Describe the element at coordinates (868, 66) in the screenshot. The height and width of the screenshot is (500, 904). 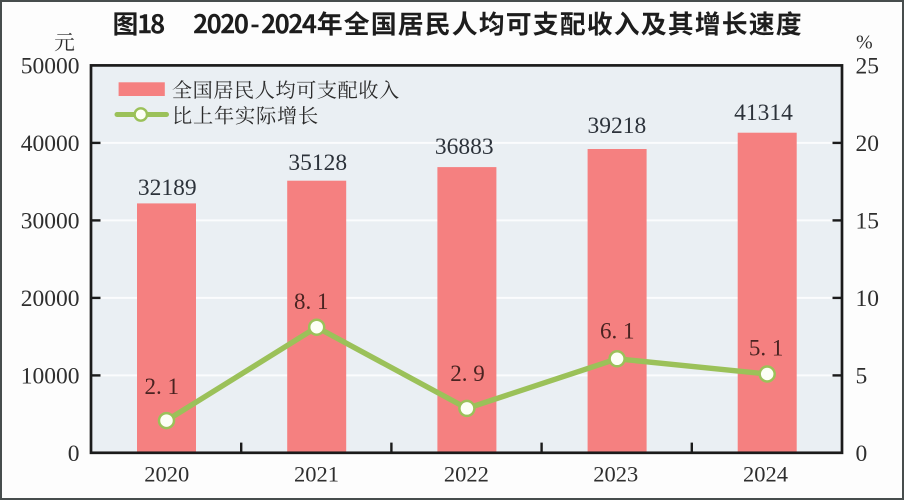
I see `svg-text: 25` at that location.